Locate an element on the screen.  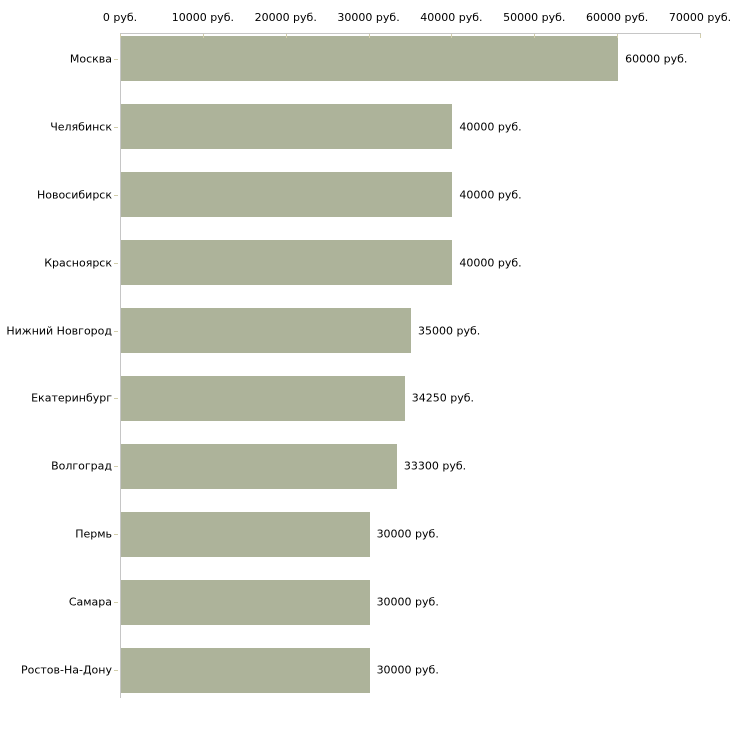
category-label: Челябинск is located at coordinates (81, 127).